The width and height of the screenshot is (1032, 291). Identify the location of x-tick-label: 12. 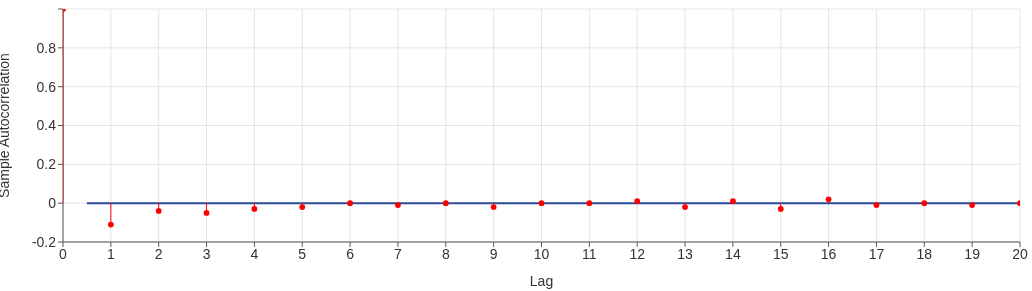
(637, 253).